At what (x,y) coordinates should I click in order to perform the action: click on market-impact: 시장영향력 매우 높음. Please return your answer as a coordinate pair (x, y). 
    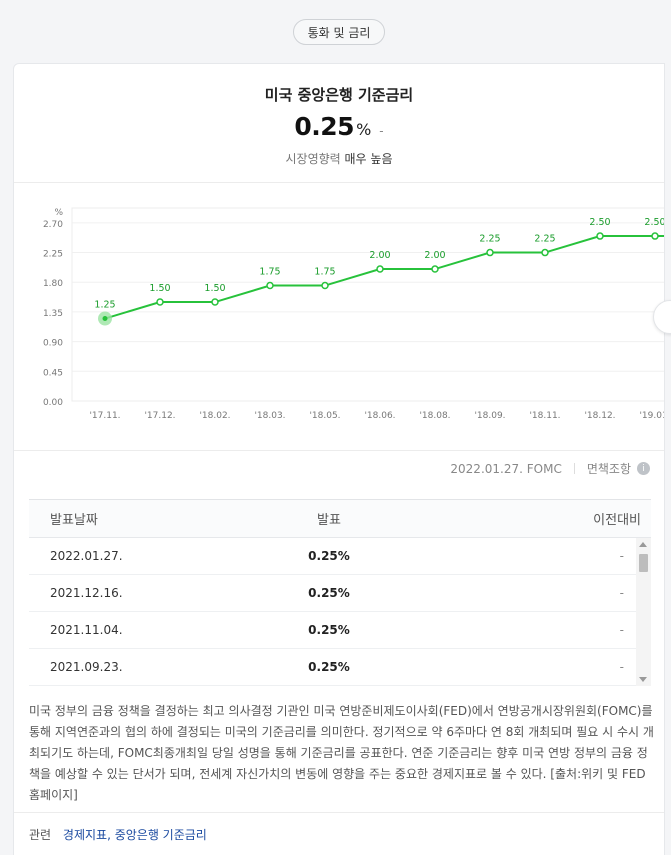
    Looking at the image, I should click on (339, 158).